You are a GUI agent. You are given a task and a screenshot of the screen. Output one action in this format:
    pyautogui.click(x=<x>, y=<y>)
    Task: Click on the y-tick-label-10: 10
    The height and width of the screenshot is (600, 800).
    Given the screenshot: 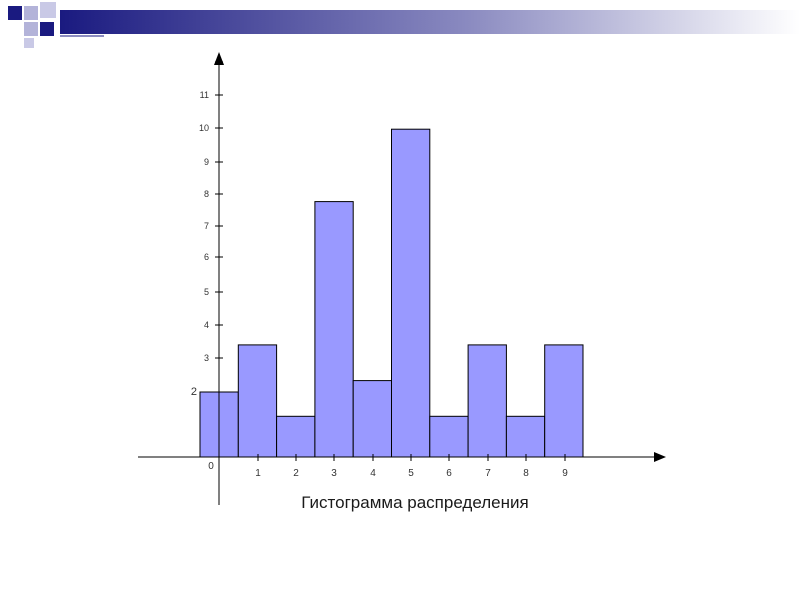 What is the action you would take?
    pyautogui.click(x=204, y=128)
    